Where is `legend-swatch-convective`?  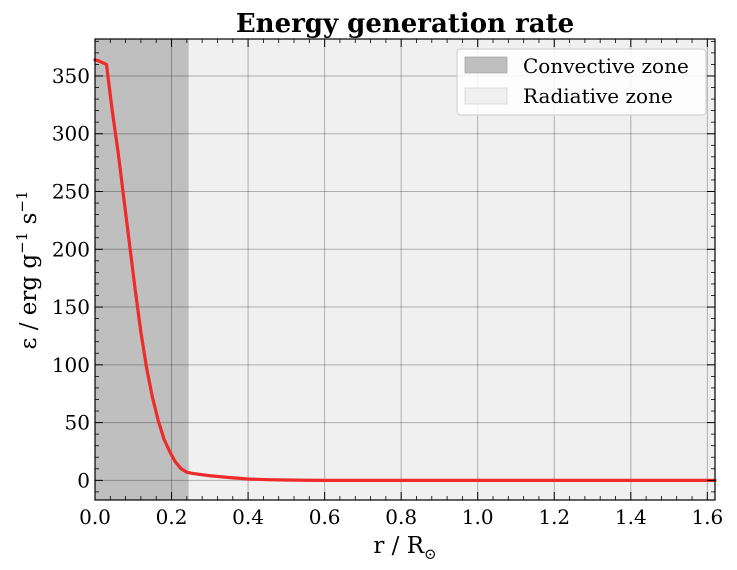
legend-swatch-convective is located at coordinates (486, 65).